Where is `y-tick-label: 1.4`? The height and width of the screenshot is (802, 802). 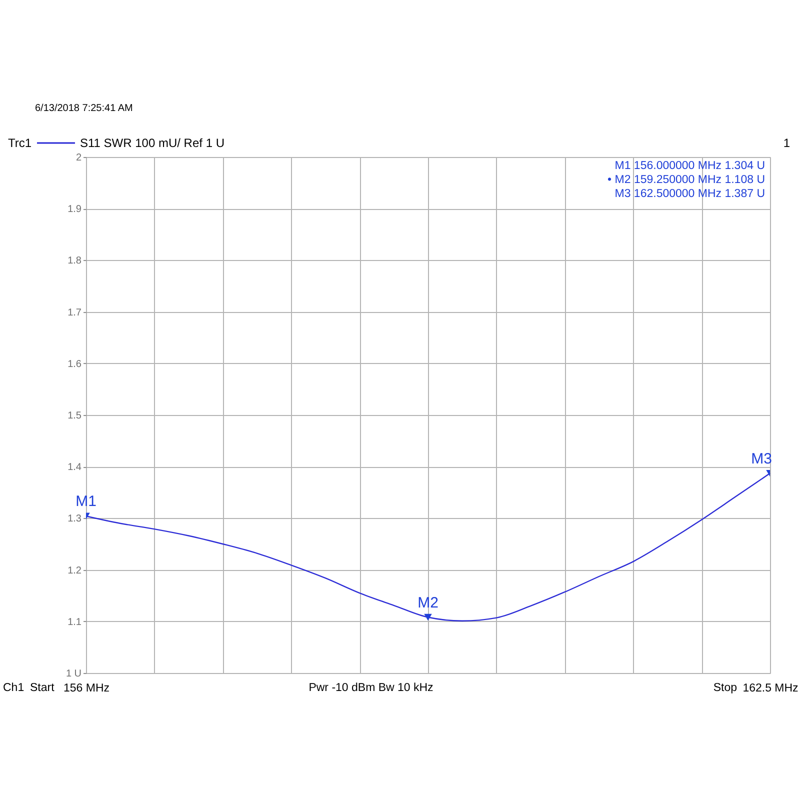
y-tick-label: 1.4 is located at coordinates (75, 468).